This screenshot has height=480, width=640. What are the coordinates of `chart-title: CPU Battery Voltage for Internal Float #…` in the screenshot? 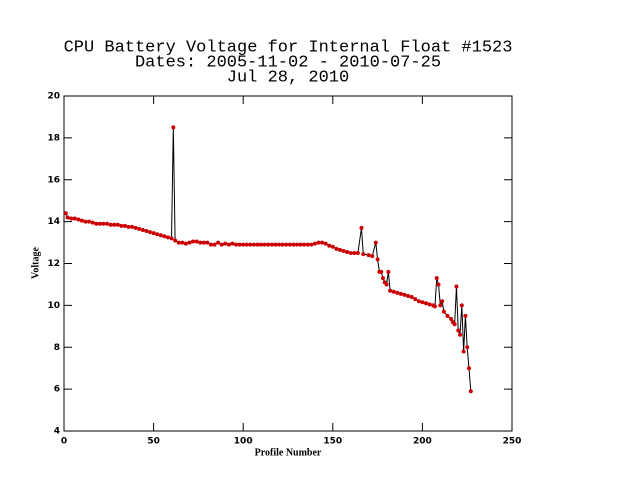 It's located at (288, 47).